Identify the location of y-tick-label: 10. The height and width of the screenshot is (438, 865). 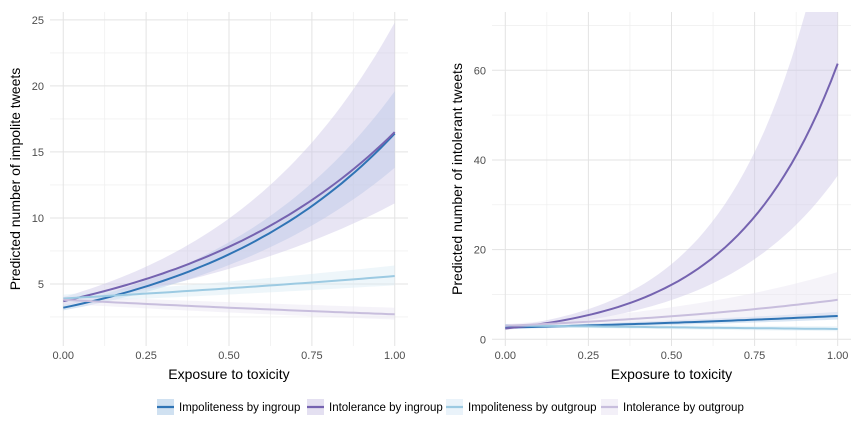
(38, 219).